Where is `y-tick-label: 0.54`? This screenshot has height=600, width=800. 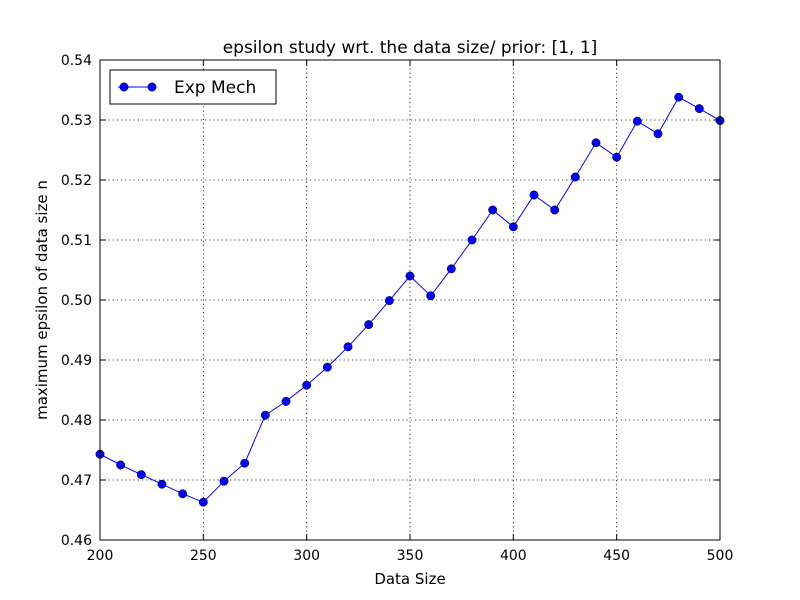
y-tick-label: 0.54 is located at coordinates (76, 61).